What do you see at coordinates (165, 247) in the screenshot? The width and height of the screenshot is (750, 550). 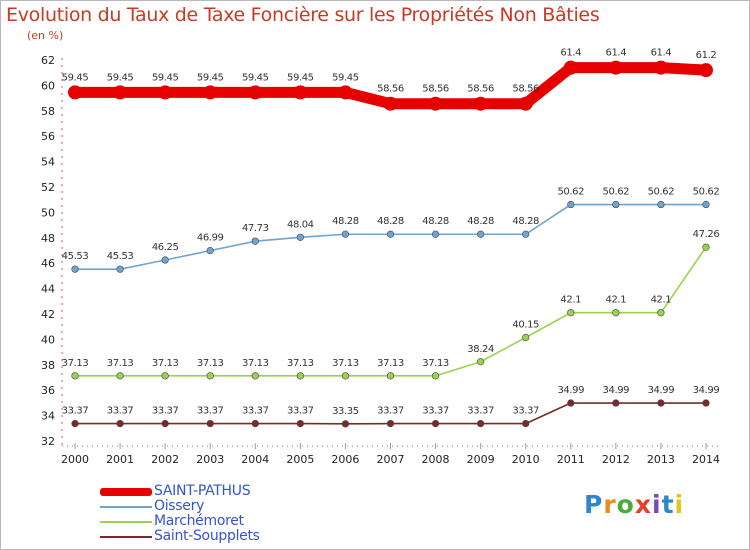 I see `data-label-oissery: 46.25` at bounding box center [165, 247].